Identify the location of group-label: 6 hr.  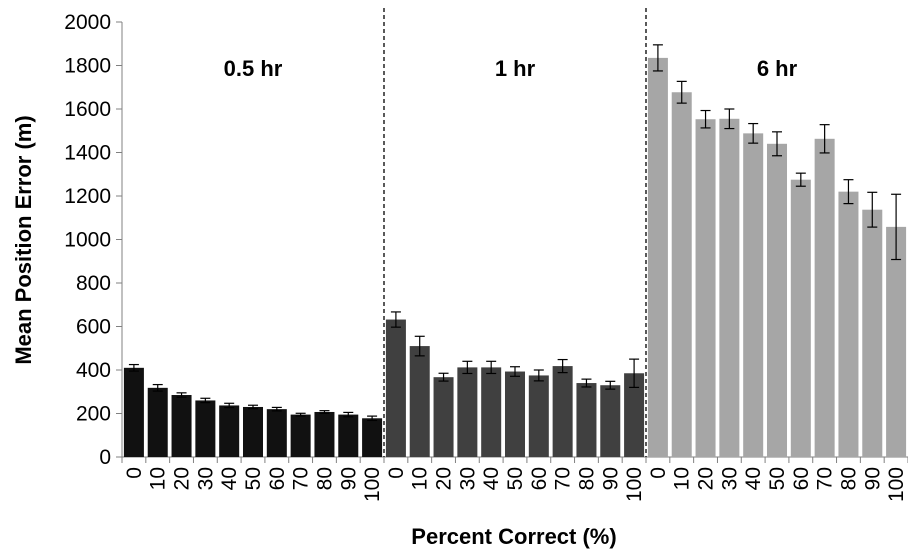
(777, 68).